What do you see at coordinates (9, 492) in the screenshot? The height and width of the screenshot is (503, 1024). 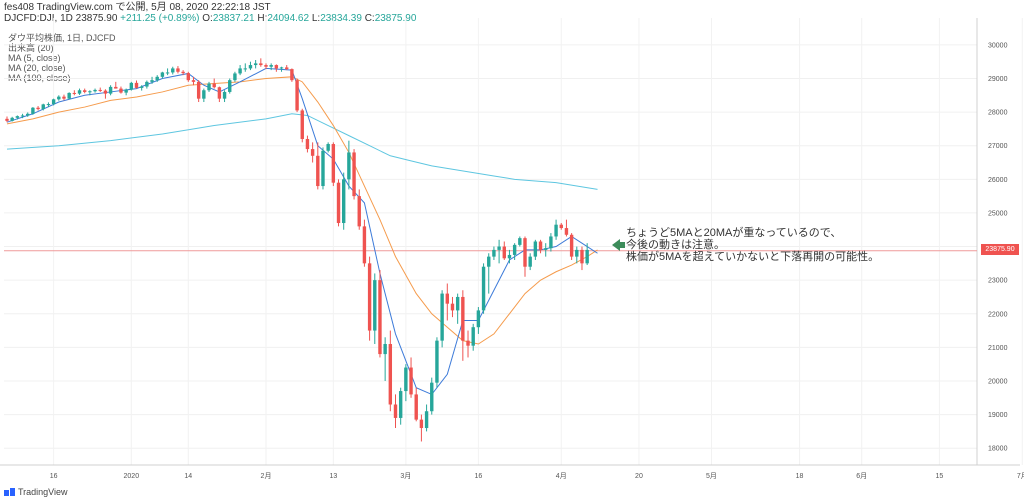 I see `tradingview-logo-icon` at bounding box center [9, 492].